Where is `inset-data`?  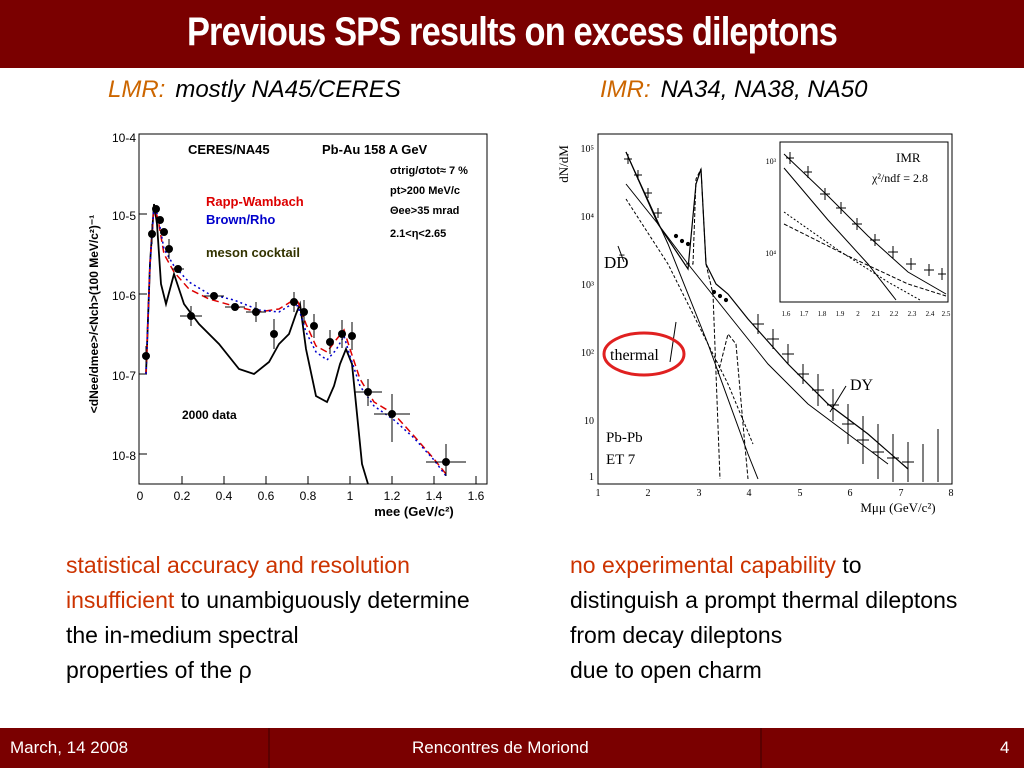 inset-data is located at coordinates (866, 216).